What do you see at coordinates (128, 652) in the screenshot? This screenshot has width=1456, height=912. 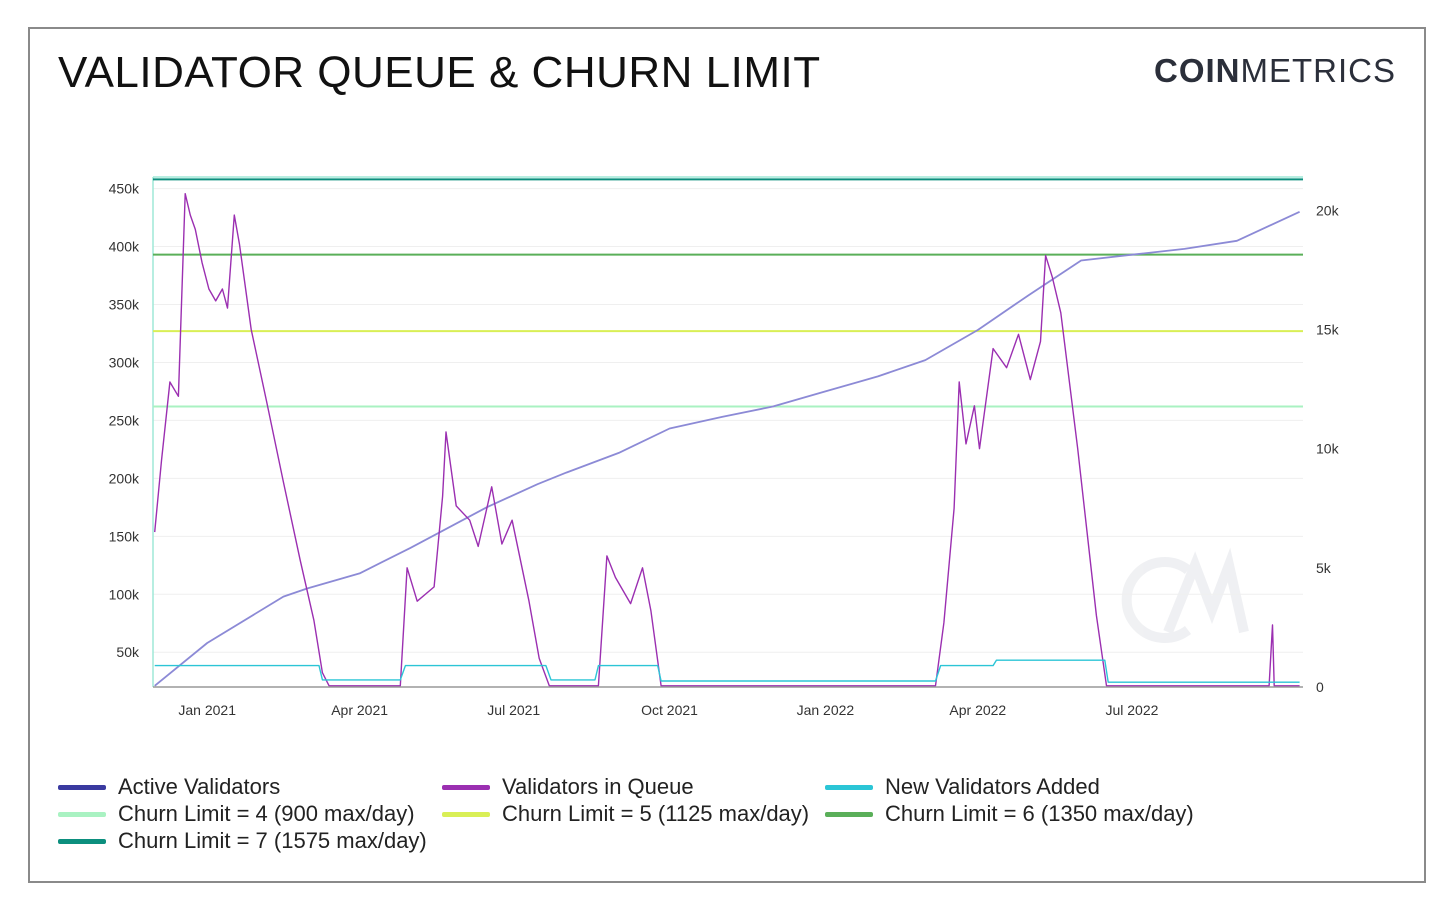 I see `y-left-tick-label: 50k` at bounding box center [128, 652].